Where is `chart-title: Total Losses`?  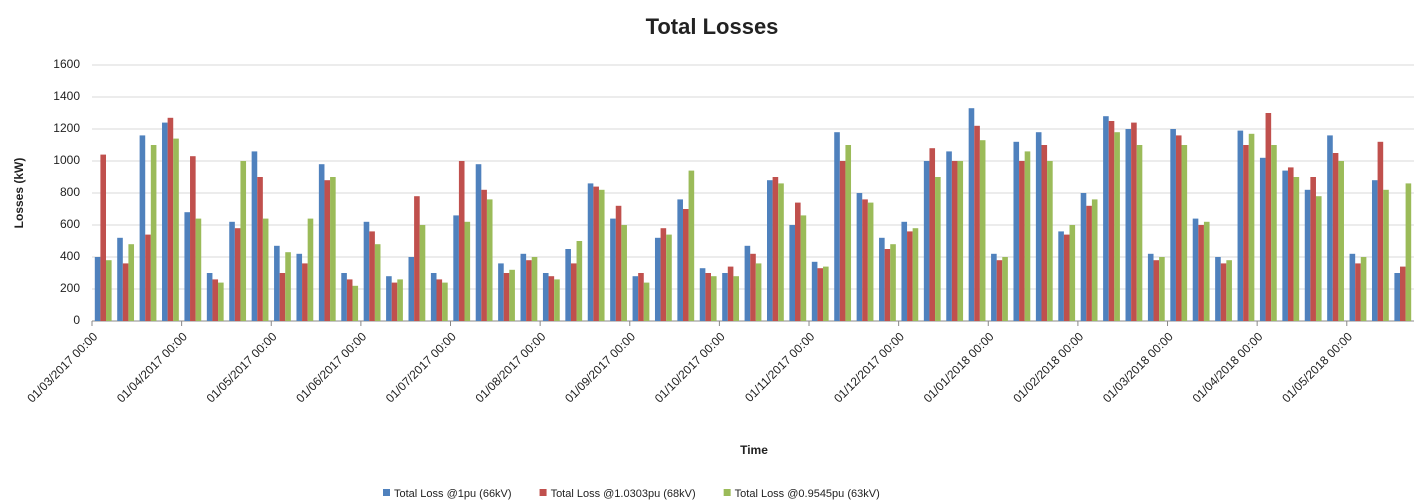
chart-title: Total Losses is located at coordinates (712, 26).